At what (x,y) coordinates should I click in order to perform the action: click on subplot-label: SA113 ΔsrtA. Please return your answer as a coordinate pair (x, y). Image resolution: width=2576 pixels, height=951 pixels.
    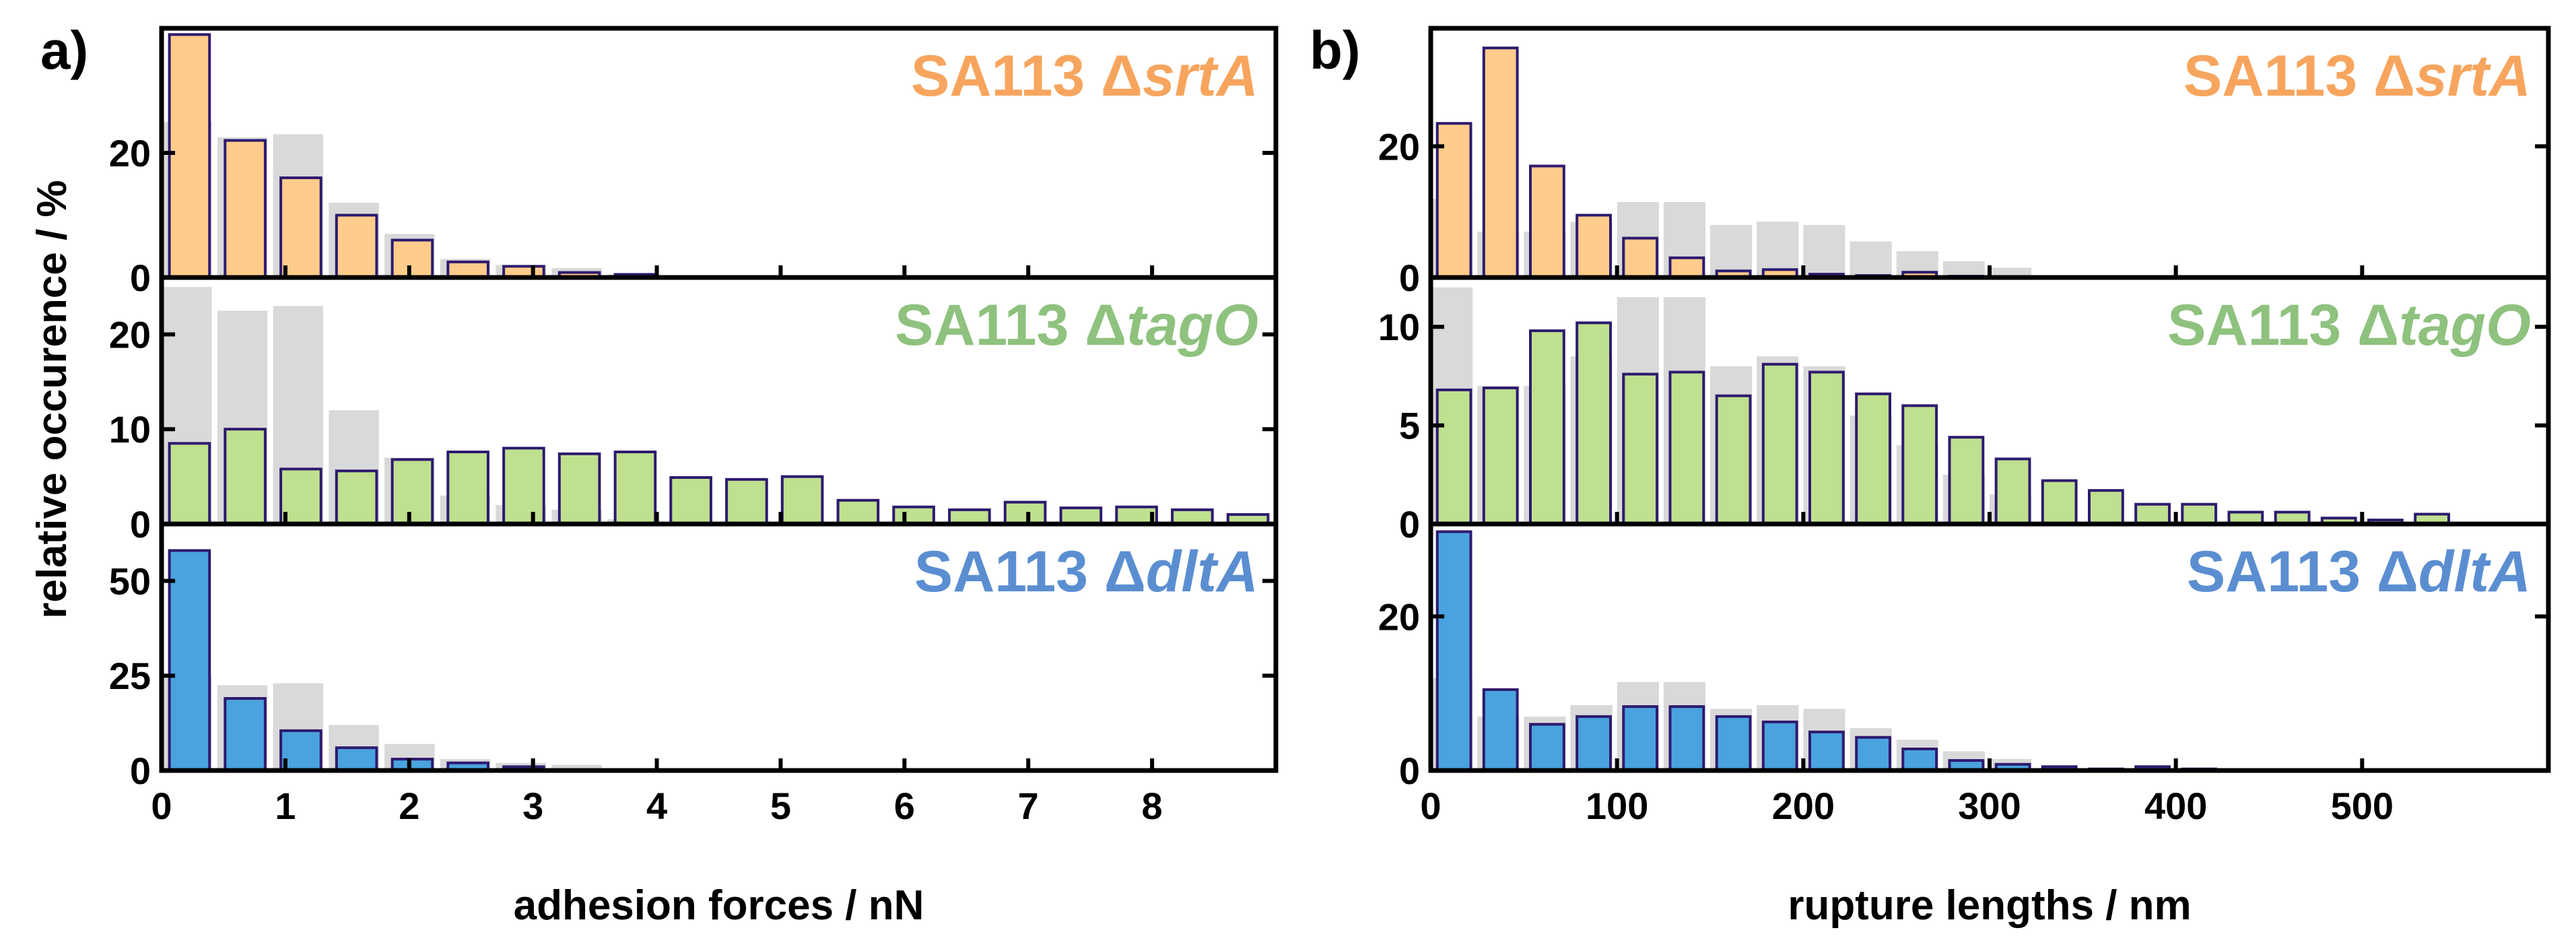
    Looking at the image, I should click on (1084, 76).